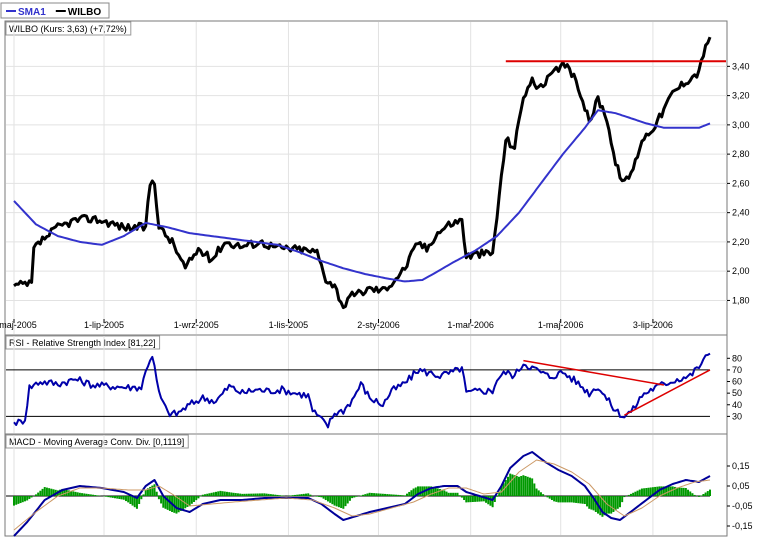  Describe the element at coordinates (742, 506) in the screenshot. I see `y-tick-label: -0,05` at that location.